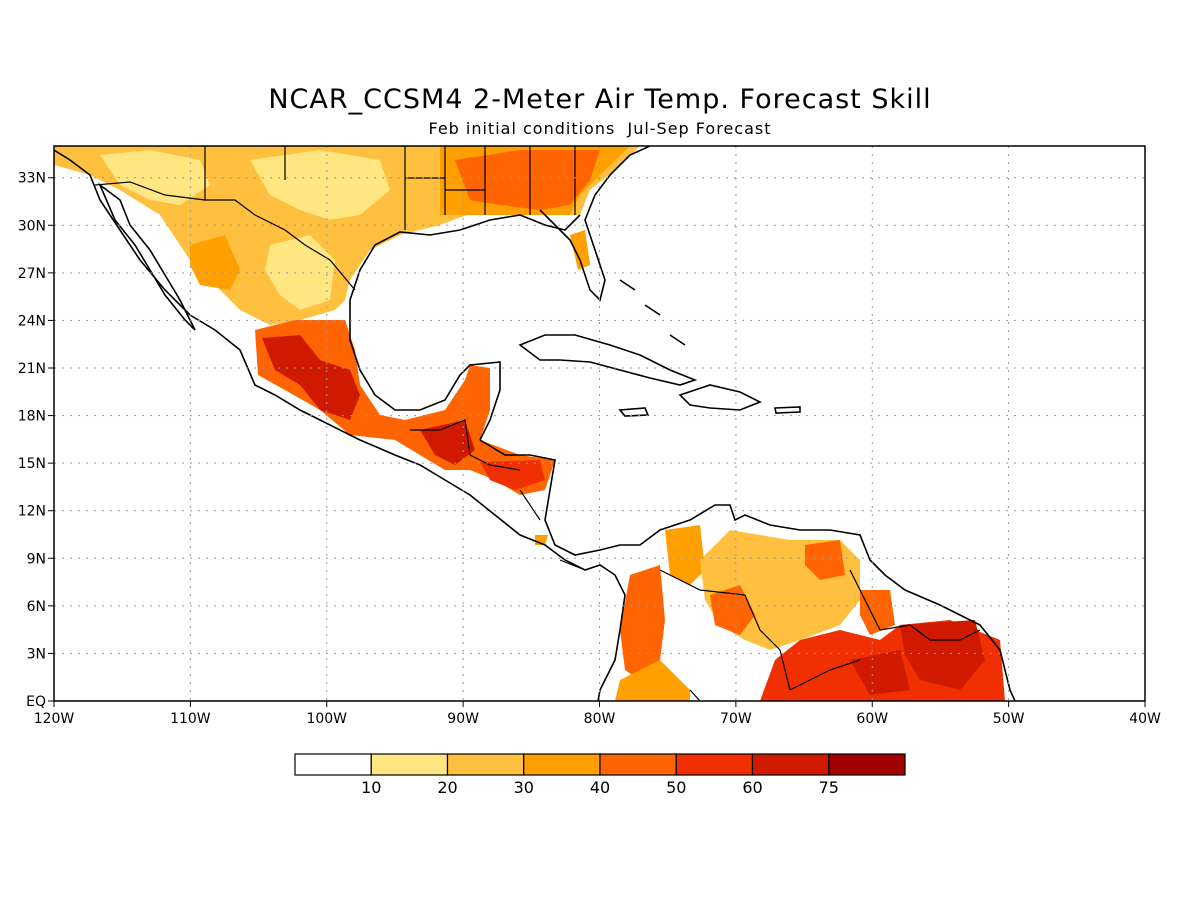 This screenshot has width=1200, height=900. What do you see at coordinates (1009, 719) in the screenshot?
I see `lon-tick-label: 50W` at bounding box center [1009, 719].